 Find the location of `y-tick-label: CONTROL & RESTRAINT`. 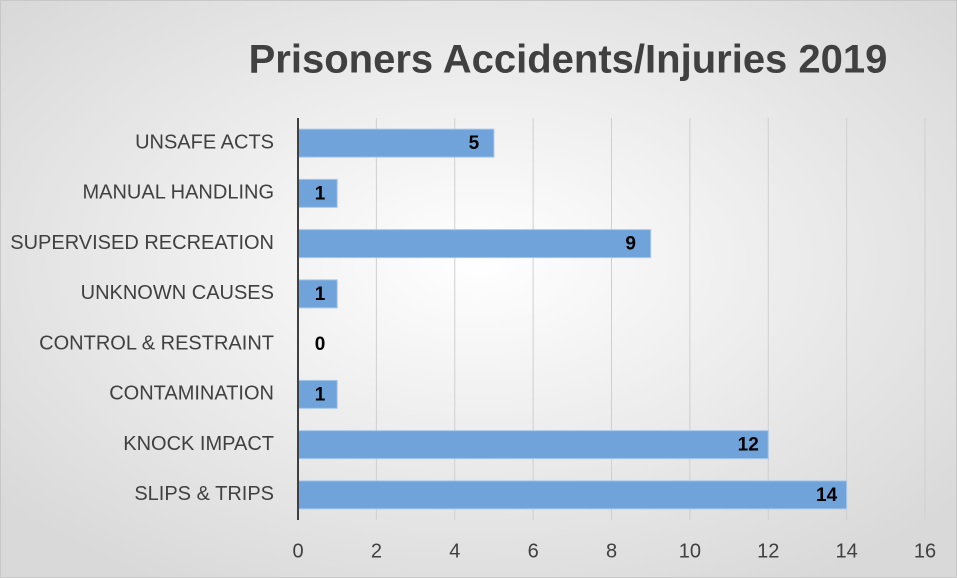

y-tick-label: CONTROL & RESTRAINT is located at coordinates (156, 343).